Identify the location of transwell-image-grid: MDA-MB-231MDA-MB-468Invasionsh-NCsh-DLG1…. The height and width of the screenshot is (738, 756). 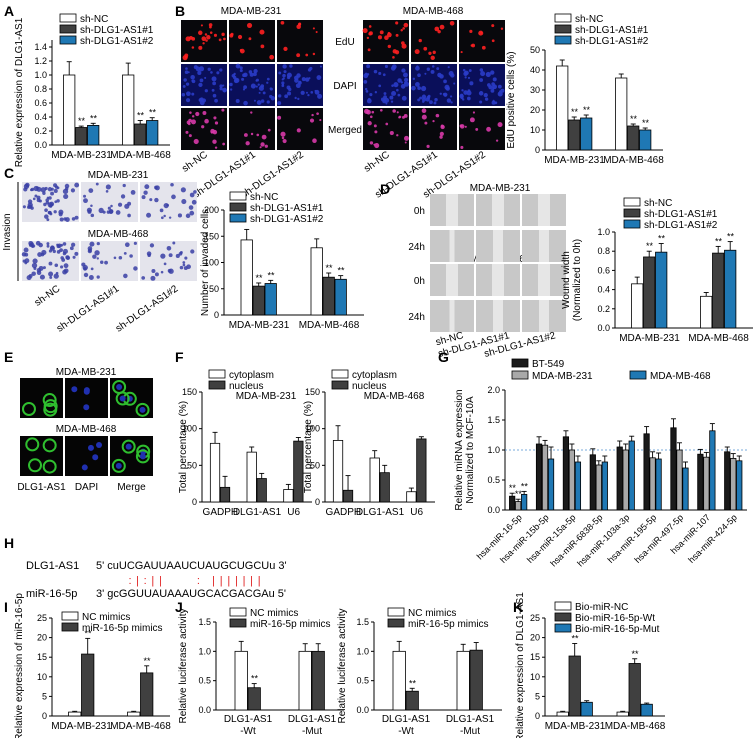
(99, 252).